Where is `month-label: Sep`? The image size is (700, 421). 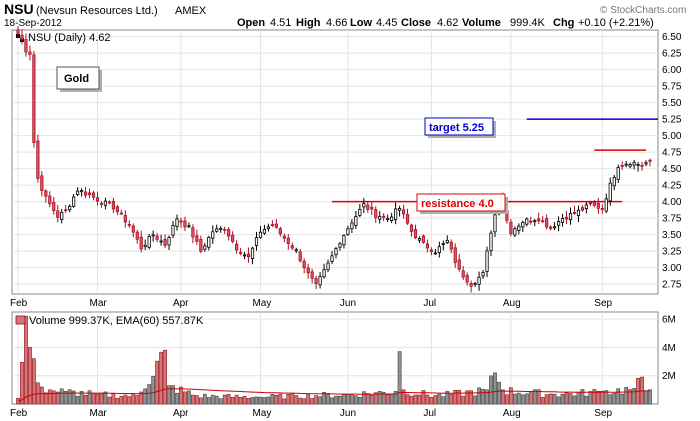
month-label: Sep is located at coordinates (603, 413).